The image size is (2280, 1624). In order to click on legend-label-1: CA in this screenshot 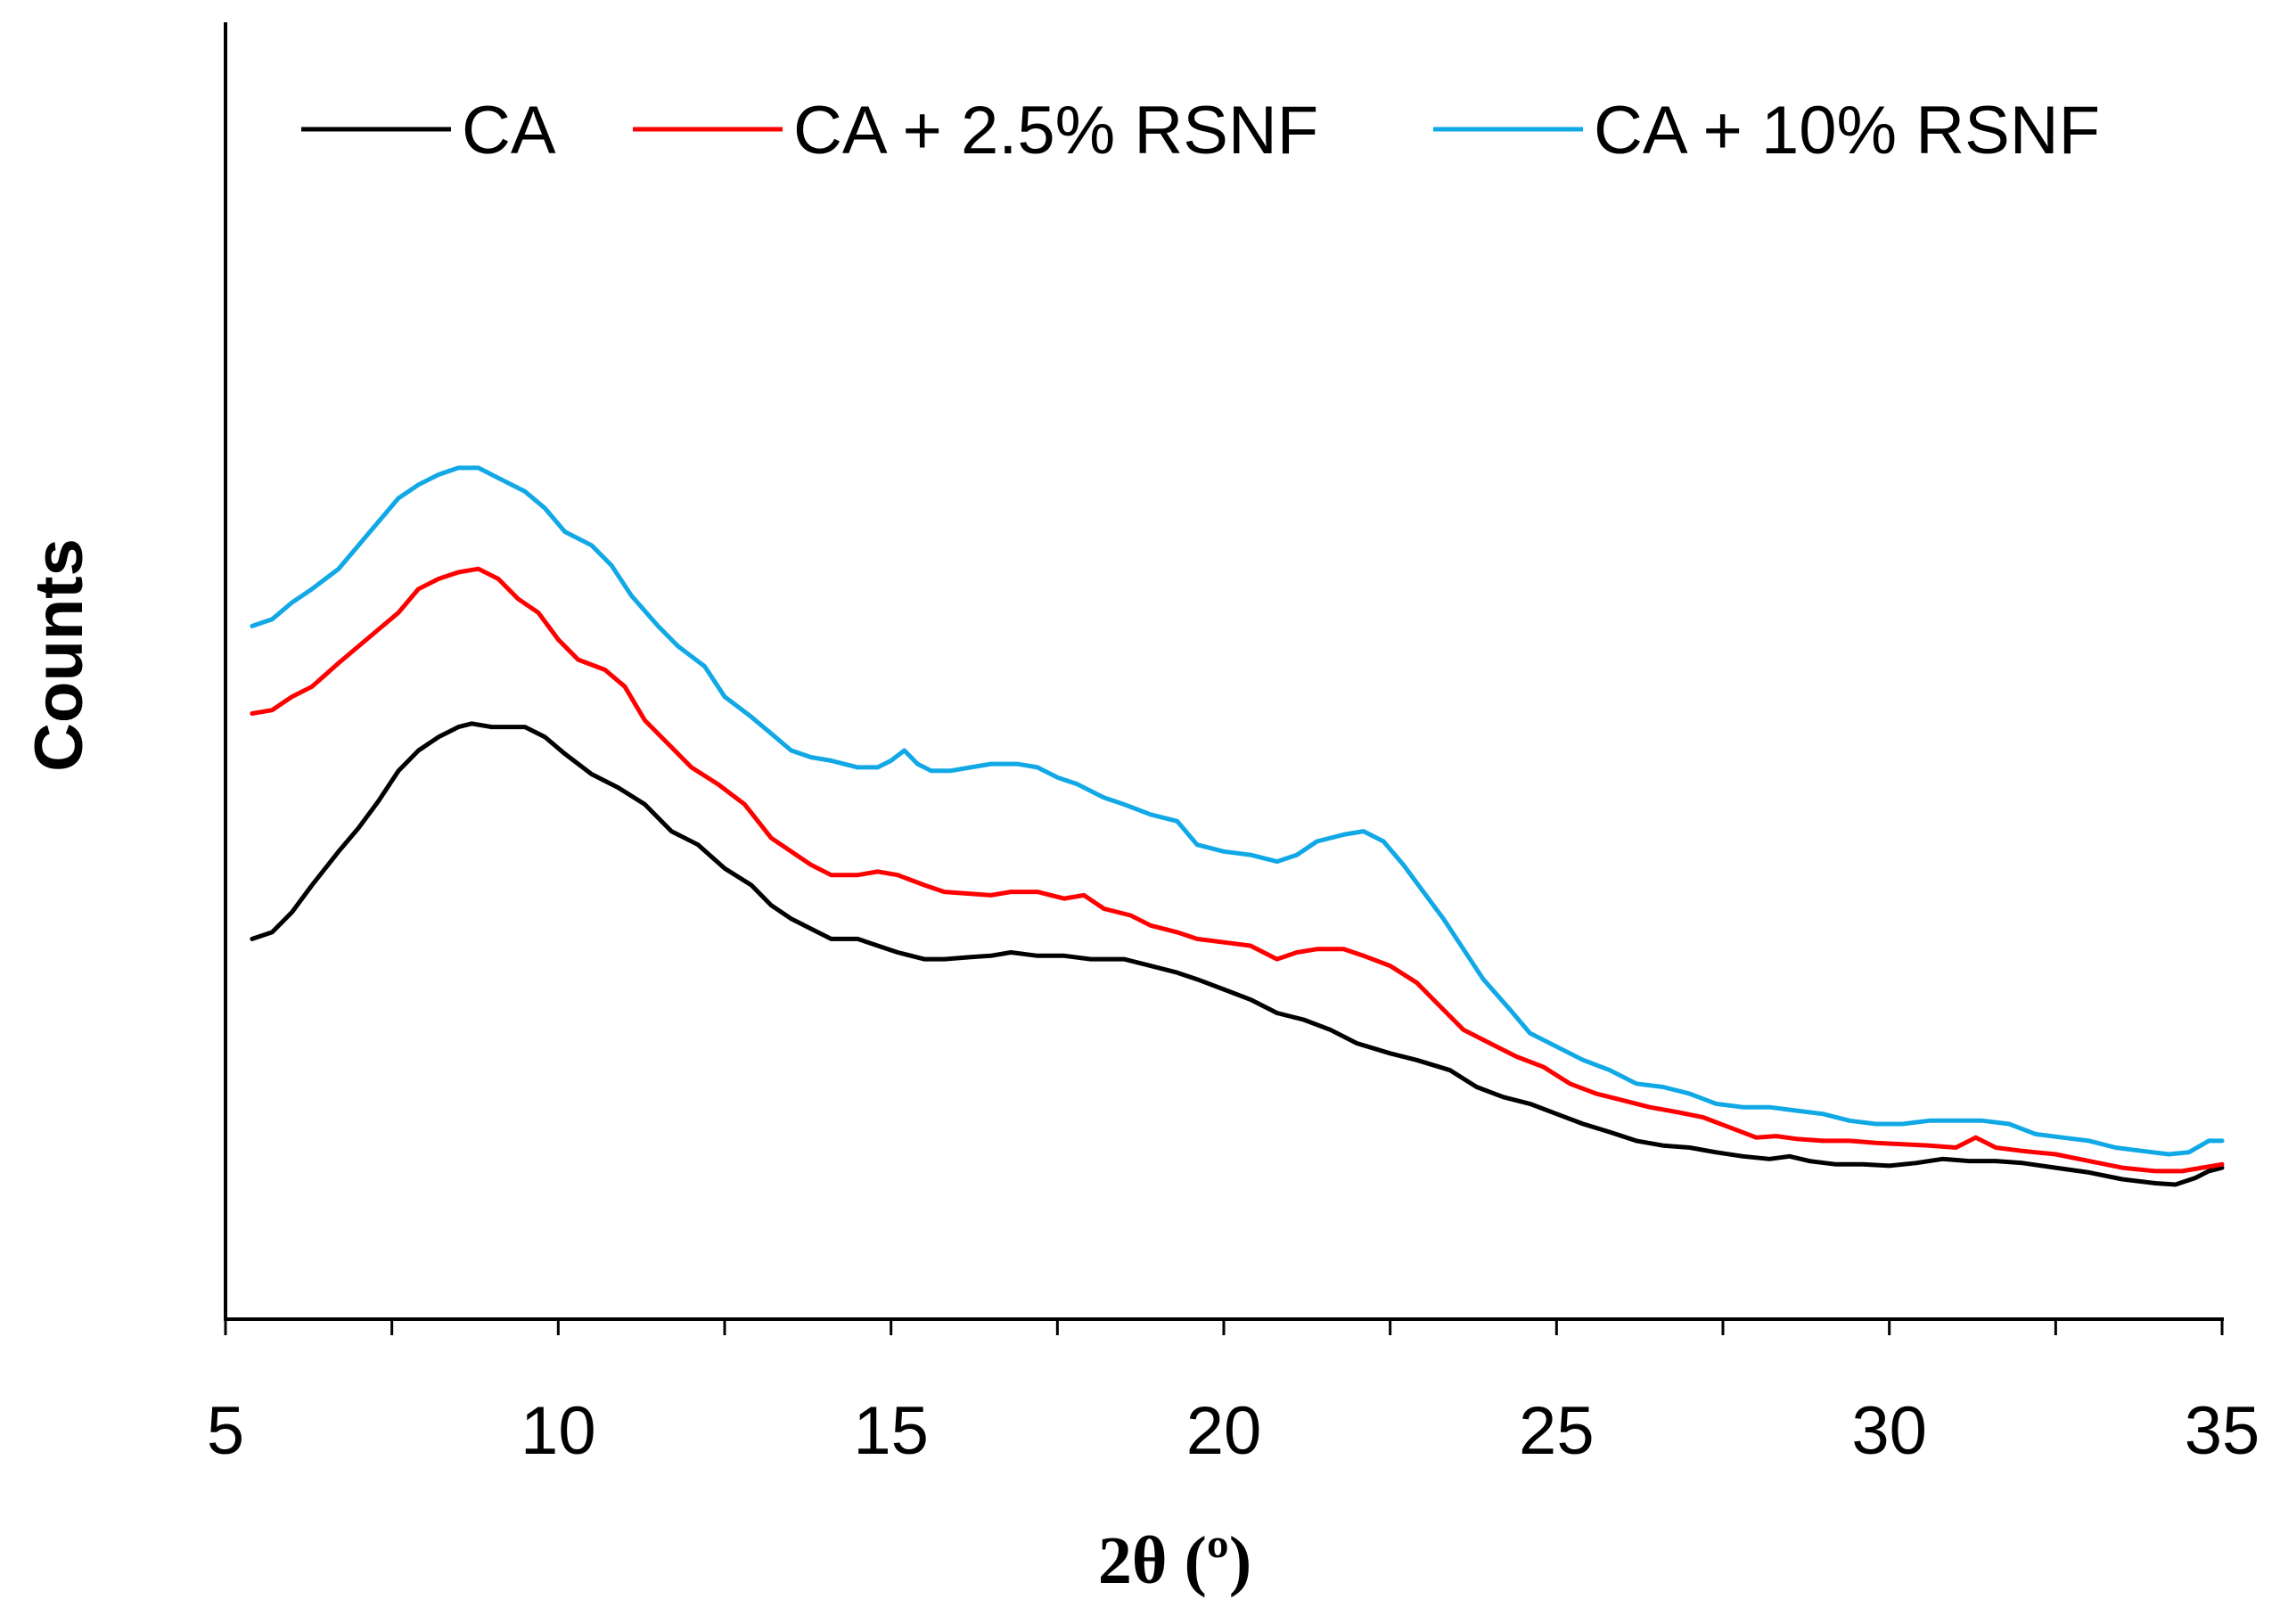, I will do `click(509, 130)`.